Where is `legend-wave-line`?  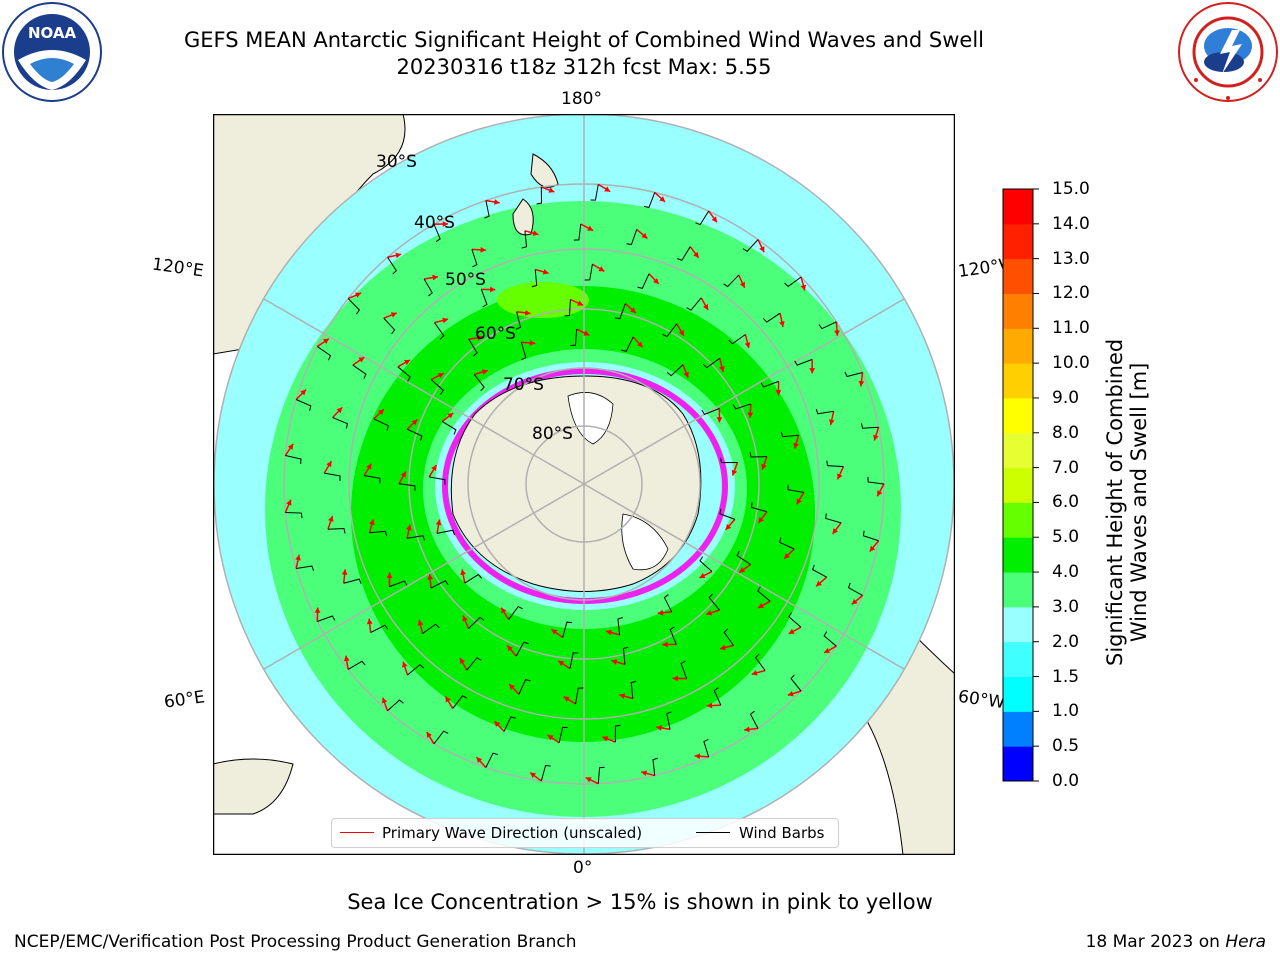
legend-wave-line is located at coordinates (357, 832).